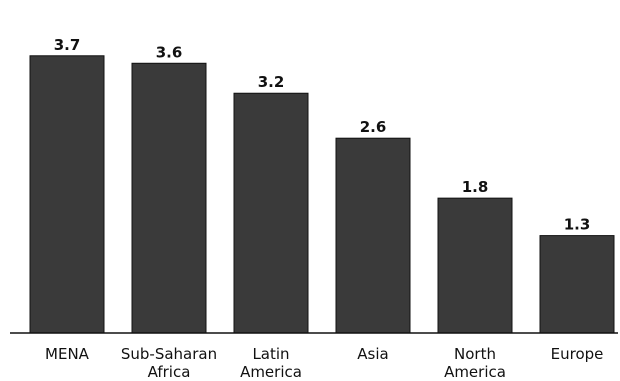  What do you see at coordinates (169, 372) in the screenshot?
I see `category-label: Africa` at bounding box center [169, 372].